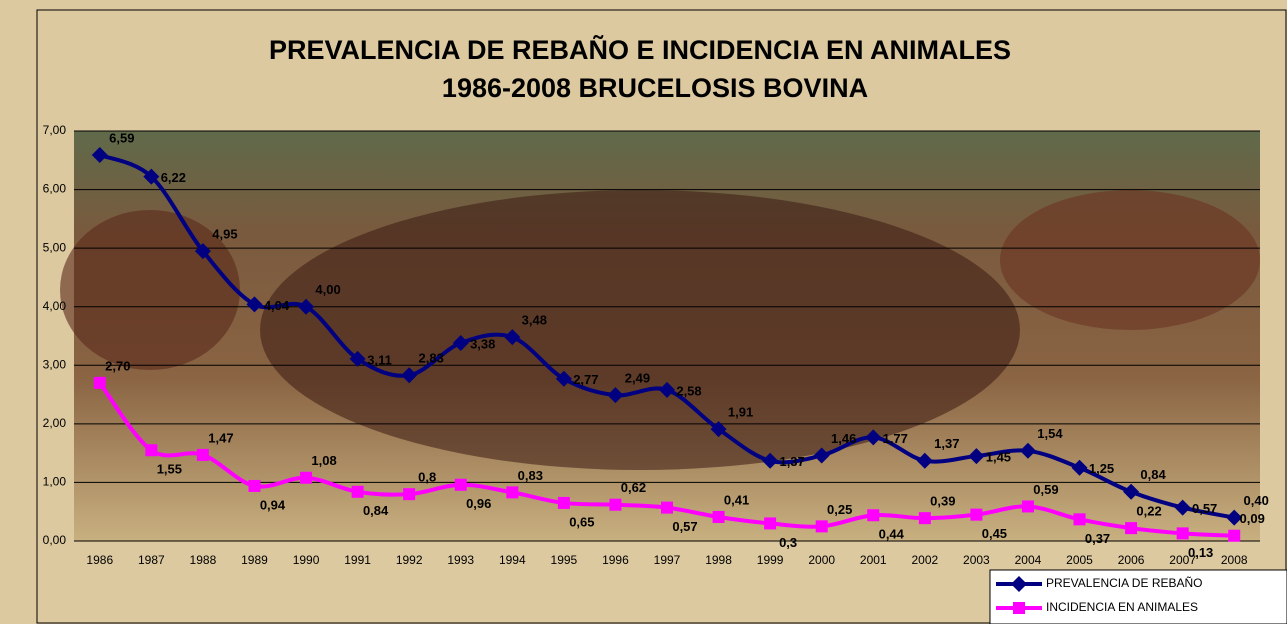  Describe the element at coordinates (1028, 560) in the screenshot. I see `x-tick-label: 2004` at that location.